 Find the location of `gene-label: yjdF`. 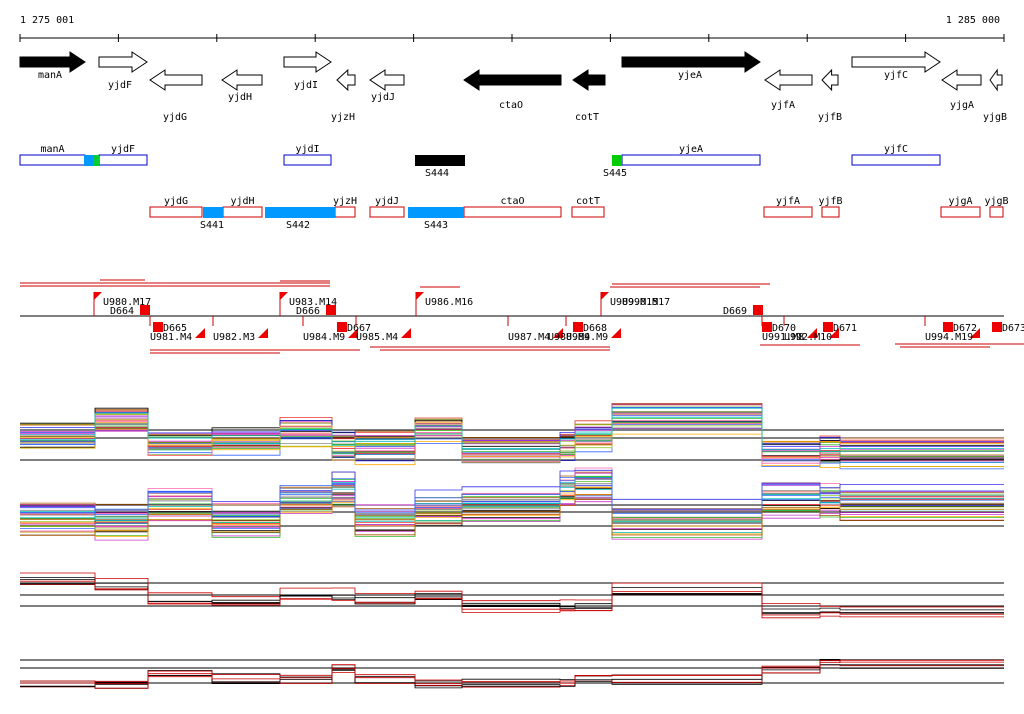

gene-label: yjdF is located at coordinates (120, 85).